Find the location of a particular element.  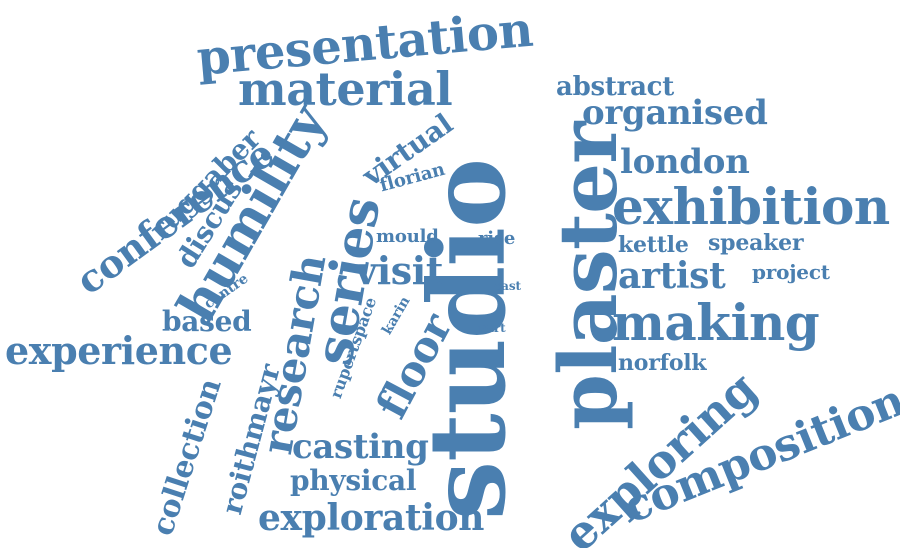

word-project: project is located at coordinates (791, 272).